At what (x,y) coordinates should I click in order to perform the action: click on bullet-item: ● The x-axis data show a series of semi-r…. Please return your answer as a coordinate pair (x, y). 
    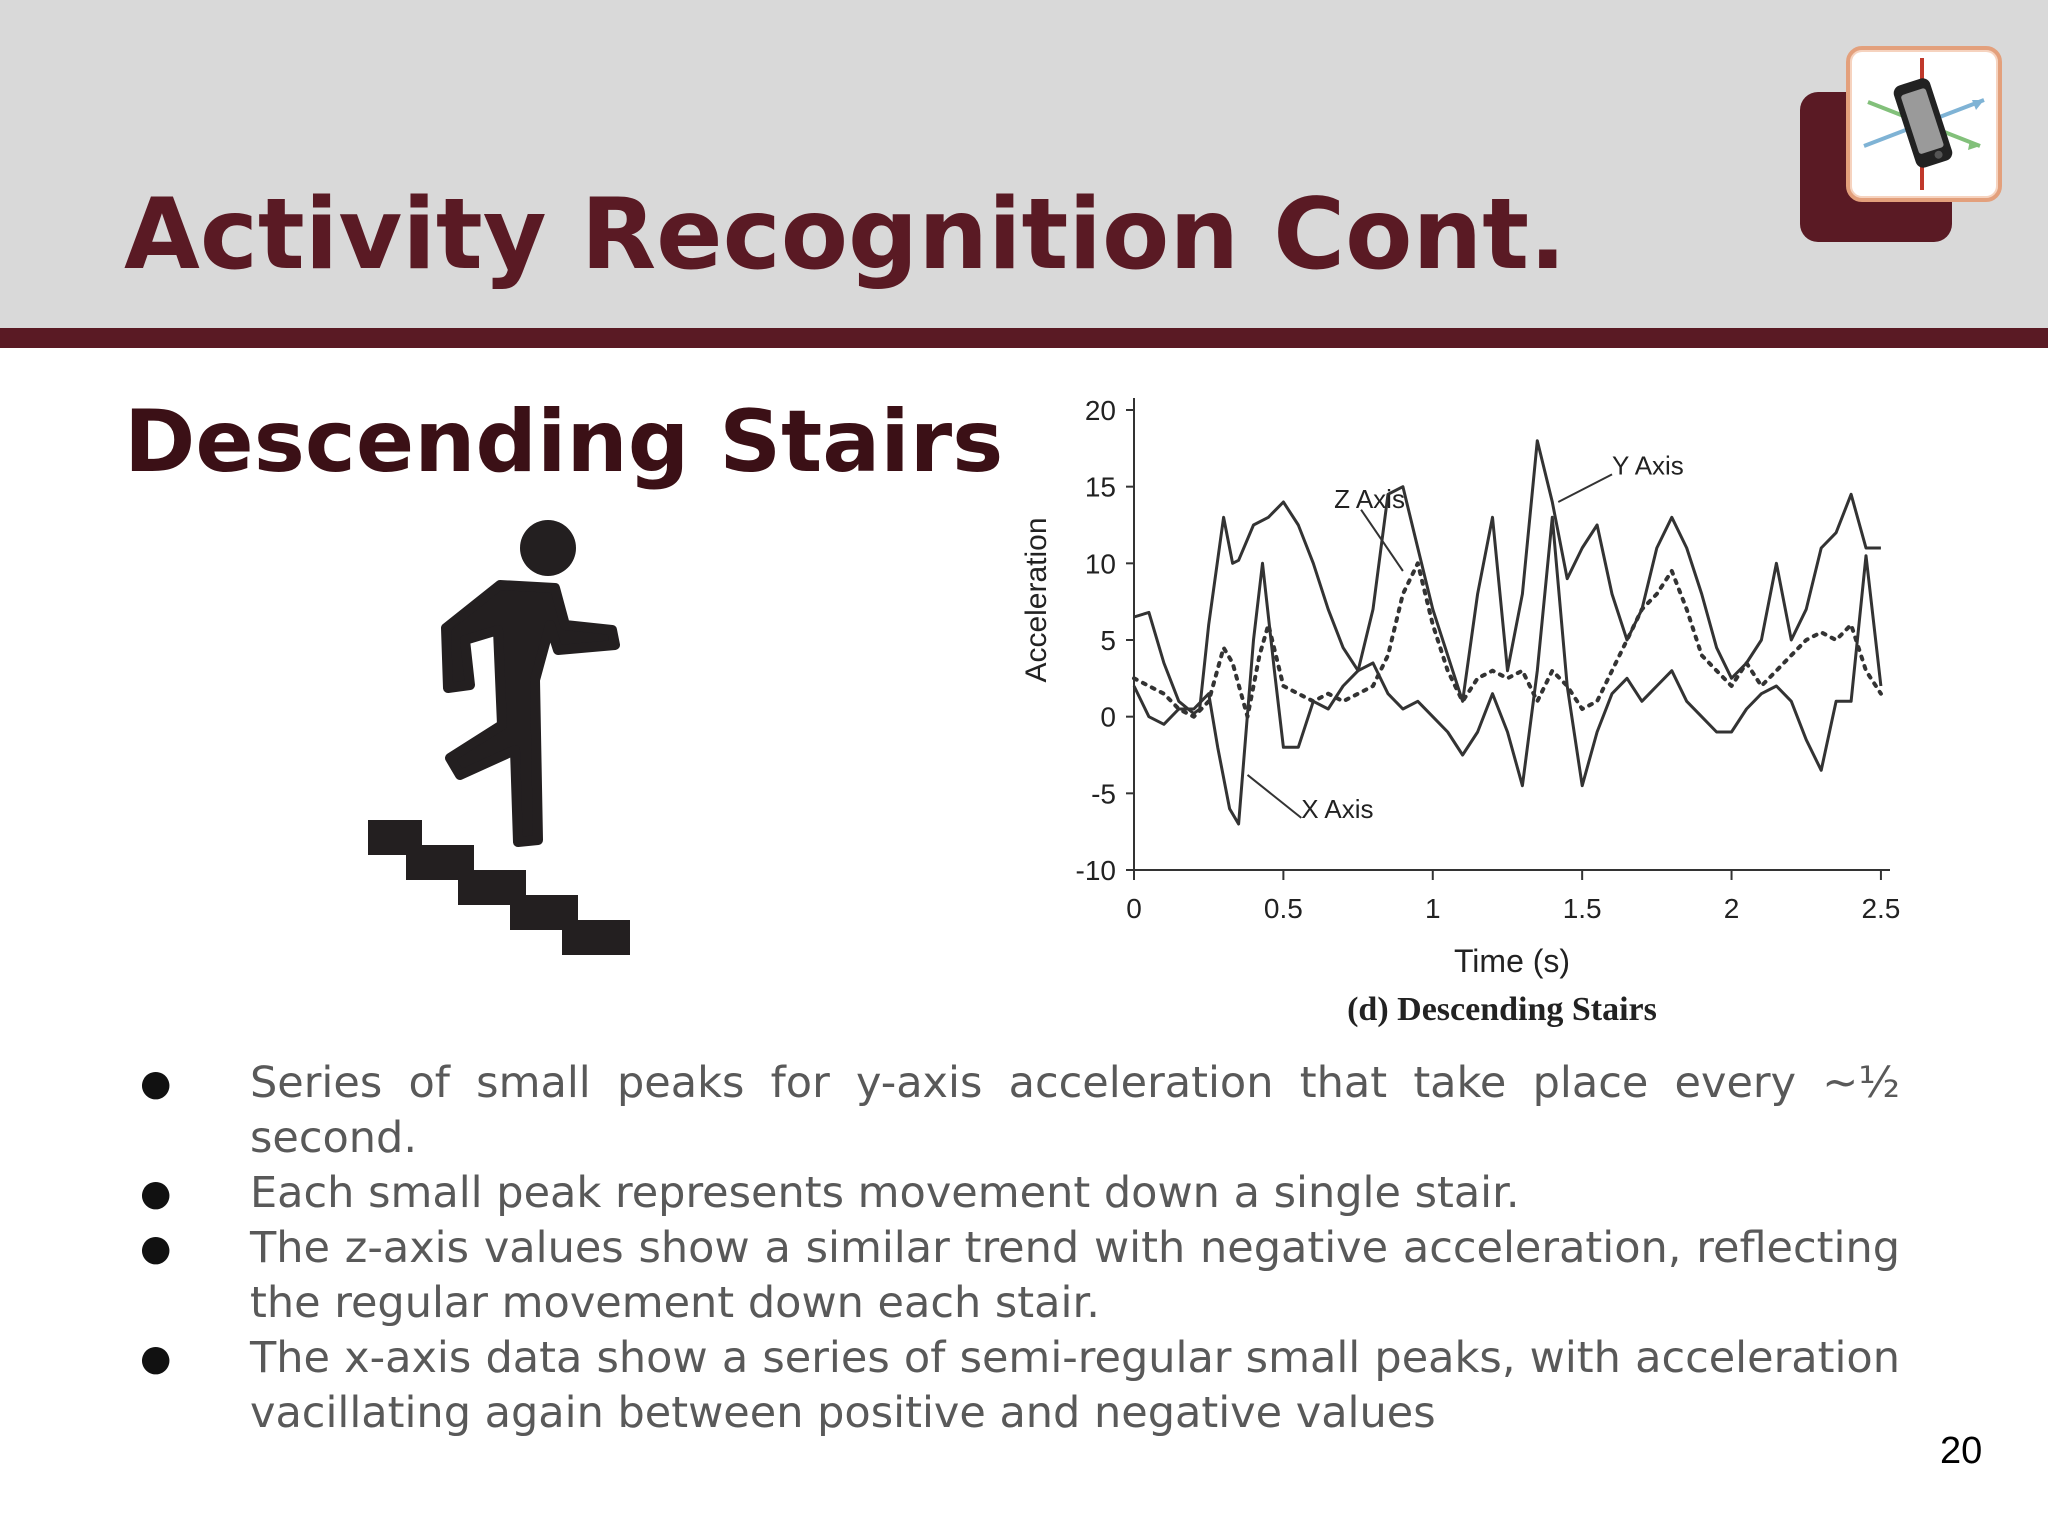
    Looking at the image, I should click on (1020, 1386).